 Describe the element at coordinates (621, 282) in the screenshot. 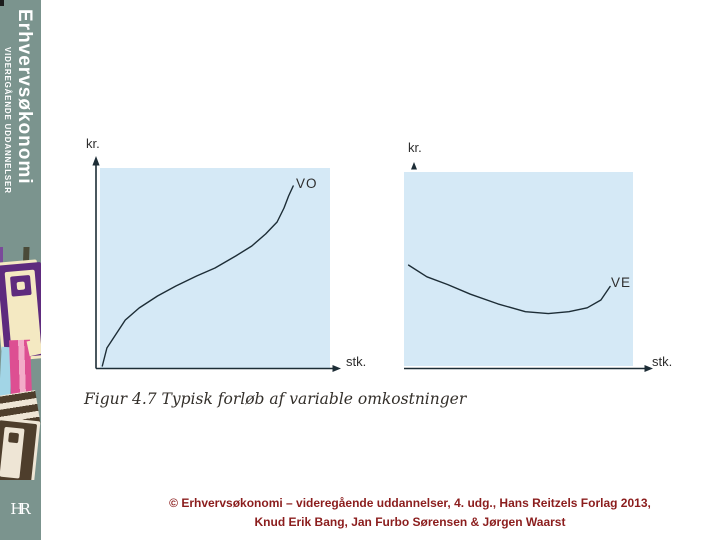

I see `series-label-ve: VE` at that location.